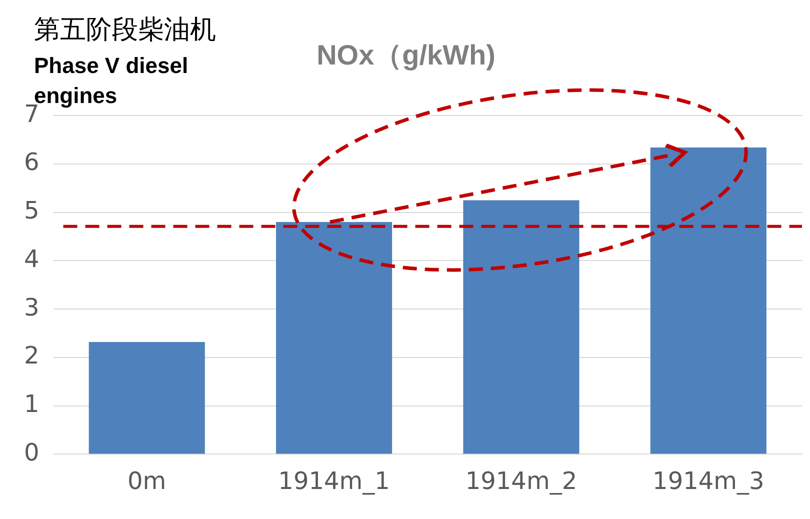 Image resolution: width=810 pixels, height=519 pixels. I want to click on x-tick-label: 1914m_2, so click(521, 480).